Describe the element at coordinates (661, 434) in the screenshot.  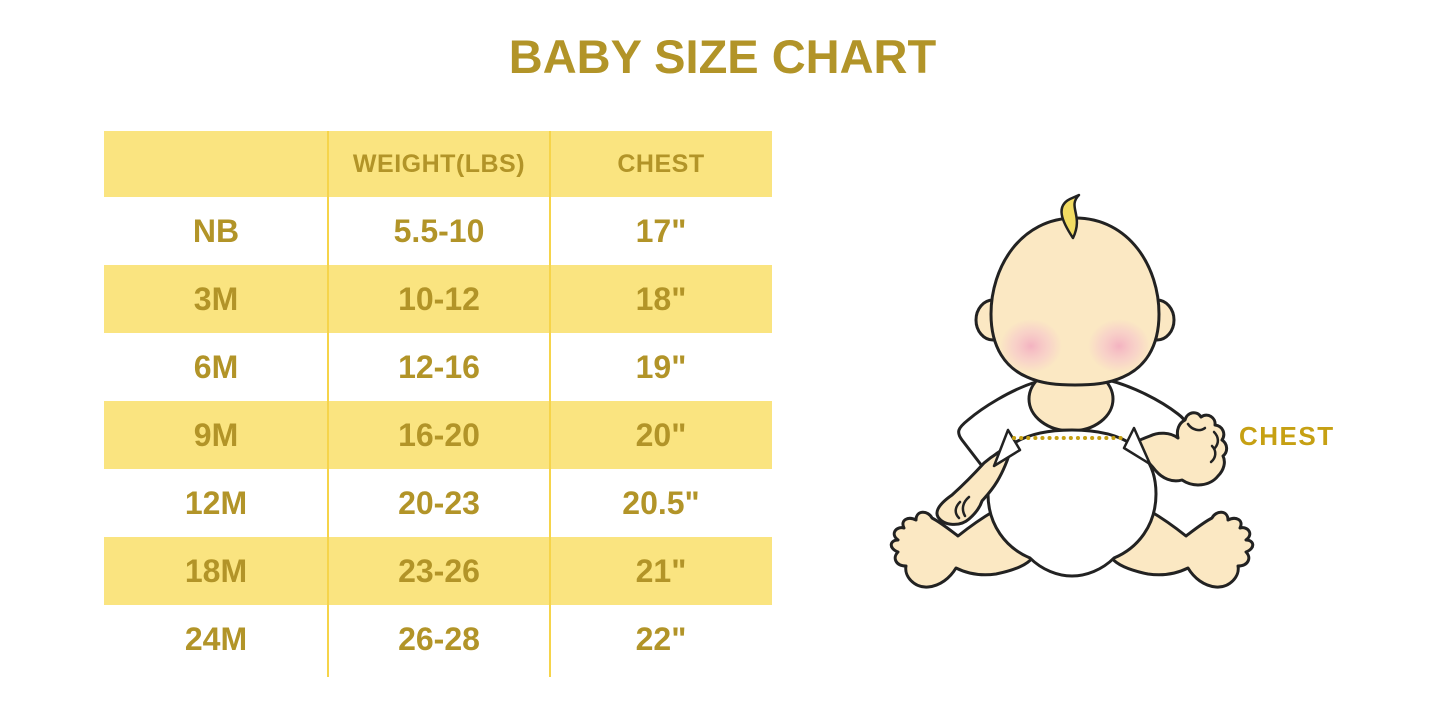
I see `chest-cell: 20"` at that location.